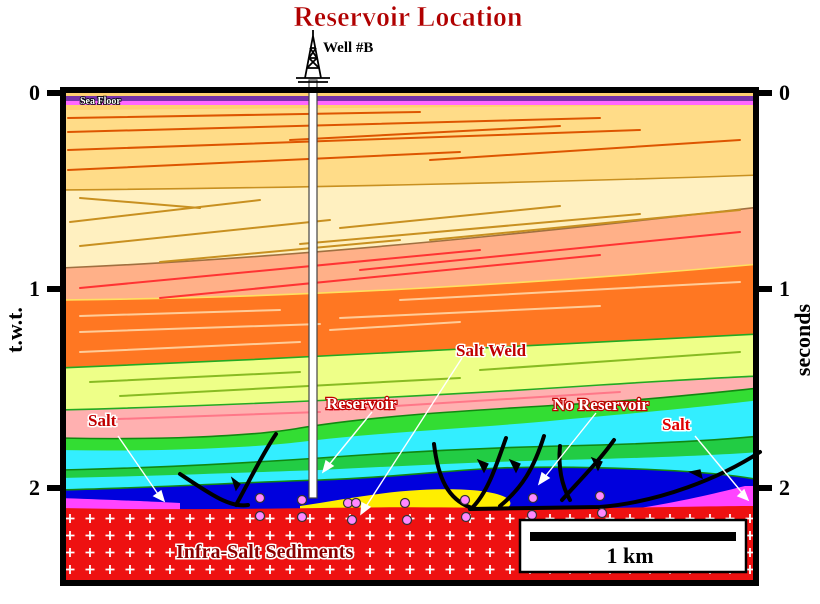 Image resolution: width=820 pixels, height=604 pixels. What do you see at coordinates (34, 92) in the screenshot?
I see `left-tick-0: 0` at bounding box center [34, 92].